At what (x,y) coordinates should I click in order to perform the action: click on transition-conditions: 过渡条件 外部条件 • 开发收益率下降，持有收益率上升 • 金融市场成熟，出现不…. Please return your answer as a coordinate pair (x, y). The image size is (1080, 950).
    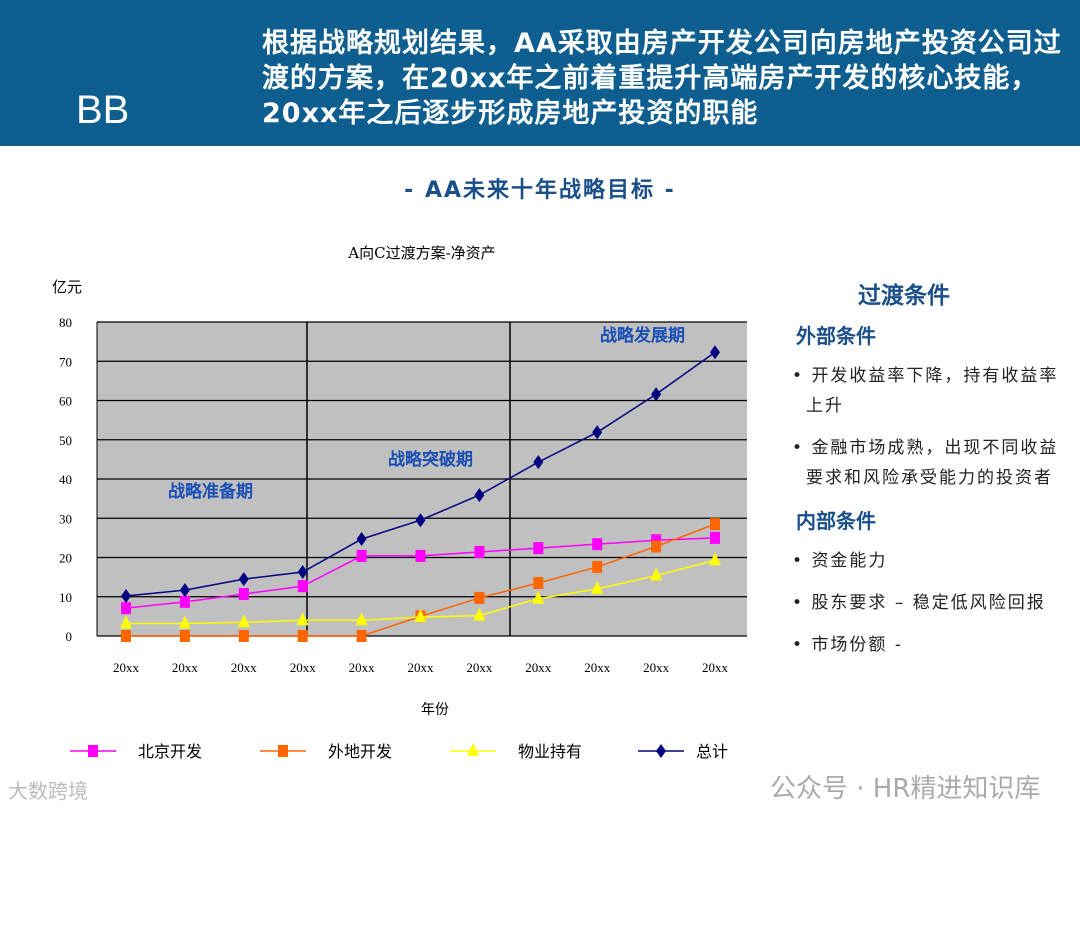
    Looking at the image, I should click on (930, 474).